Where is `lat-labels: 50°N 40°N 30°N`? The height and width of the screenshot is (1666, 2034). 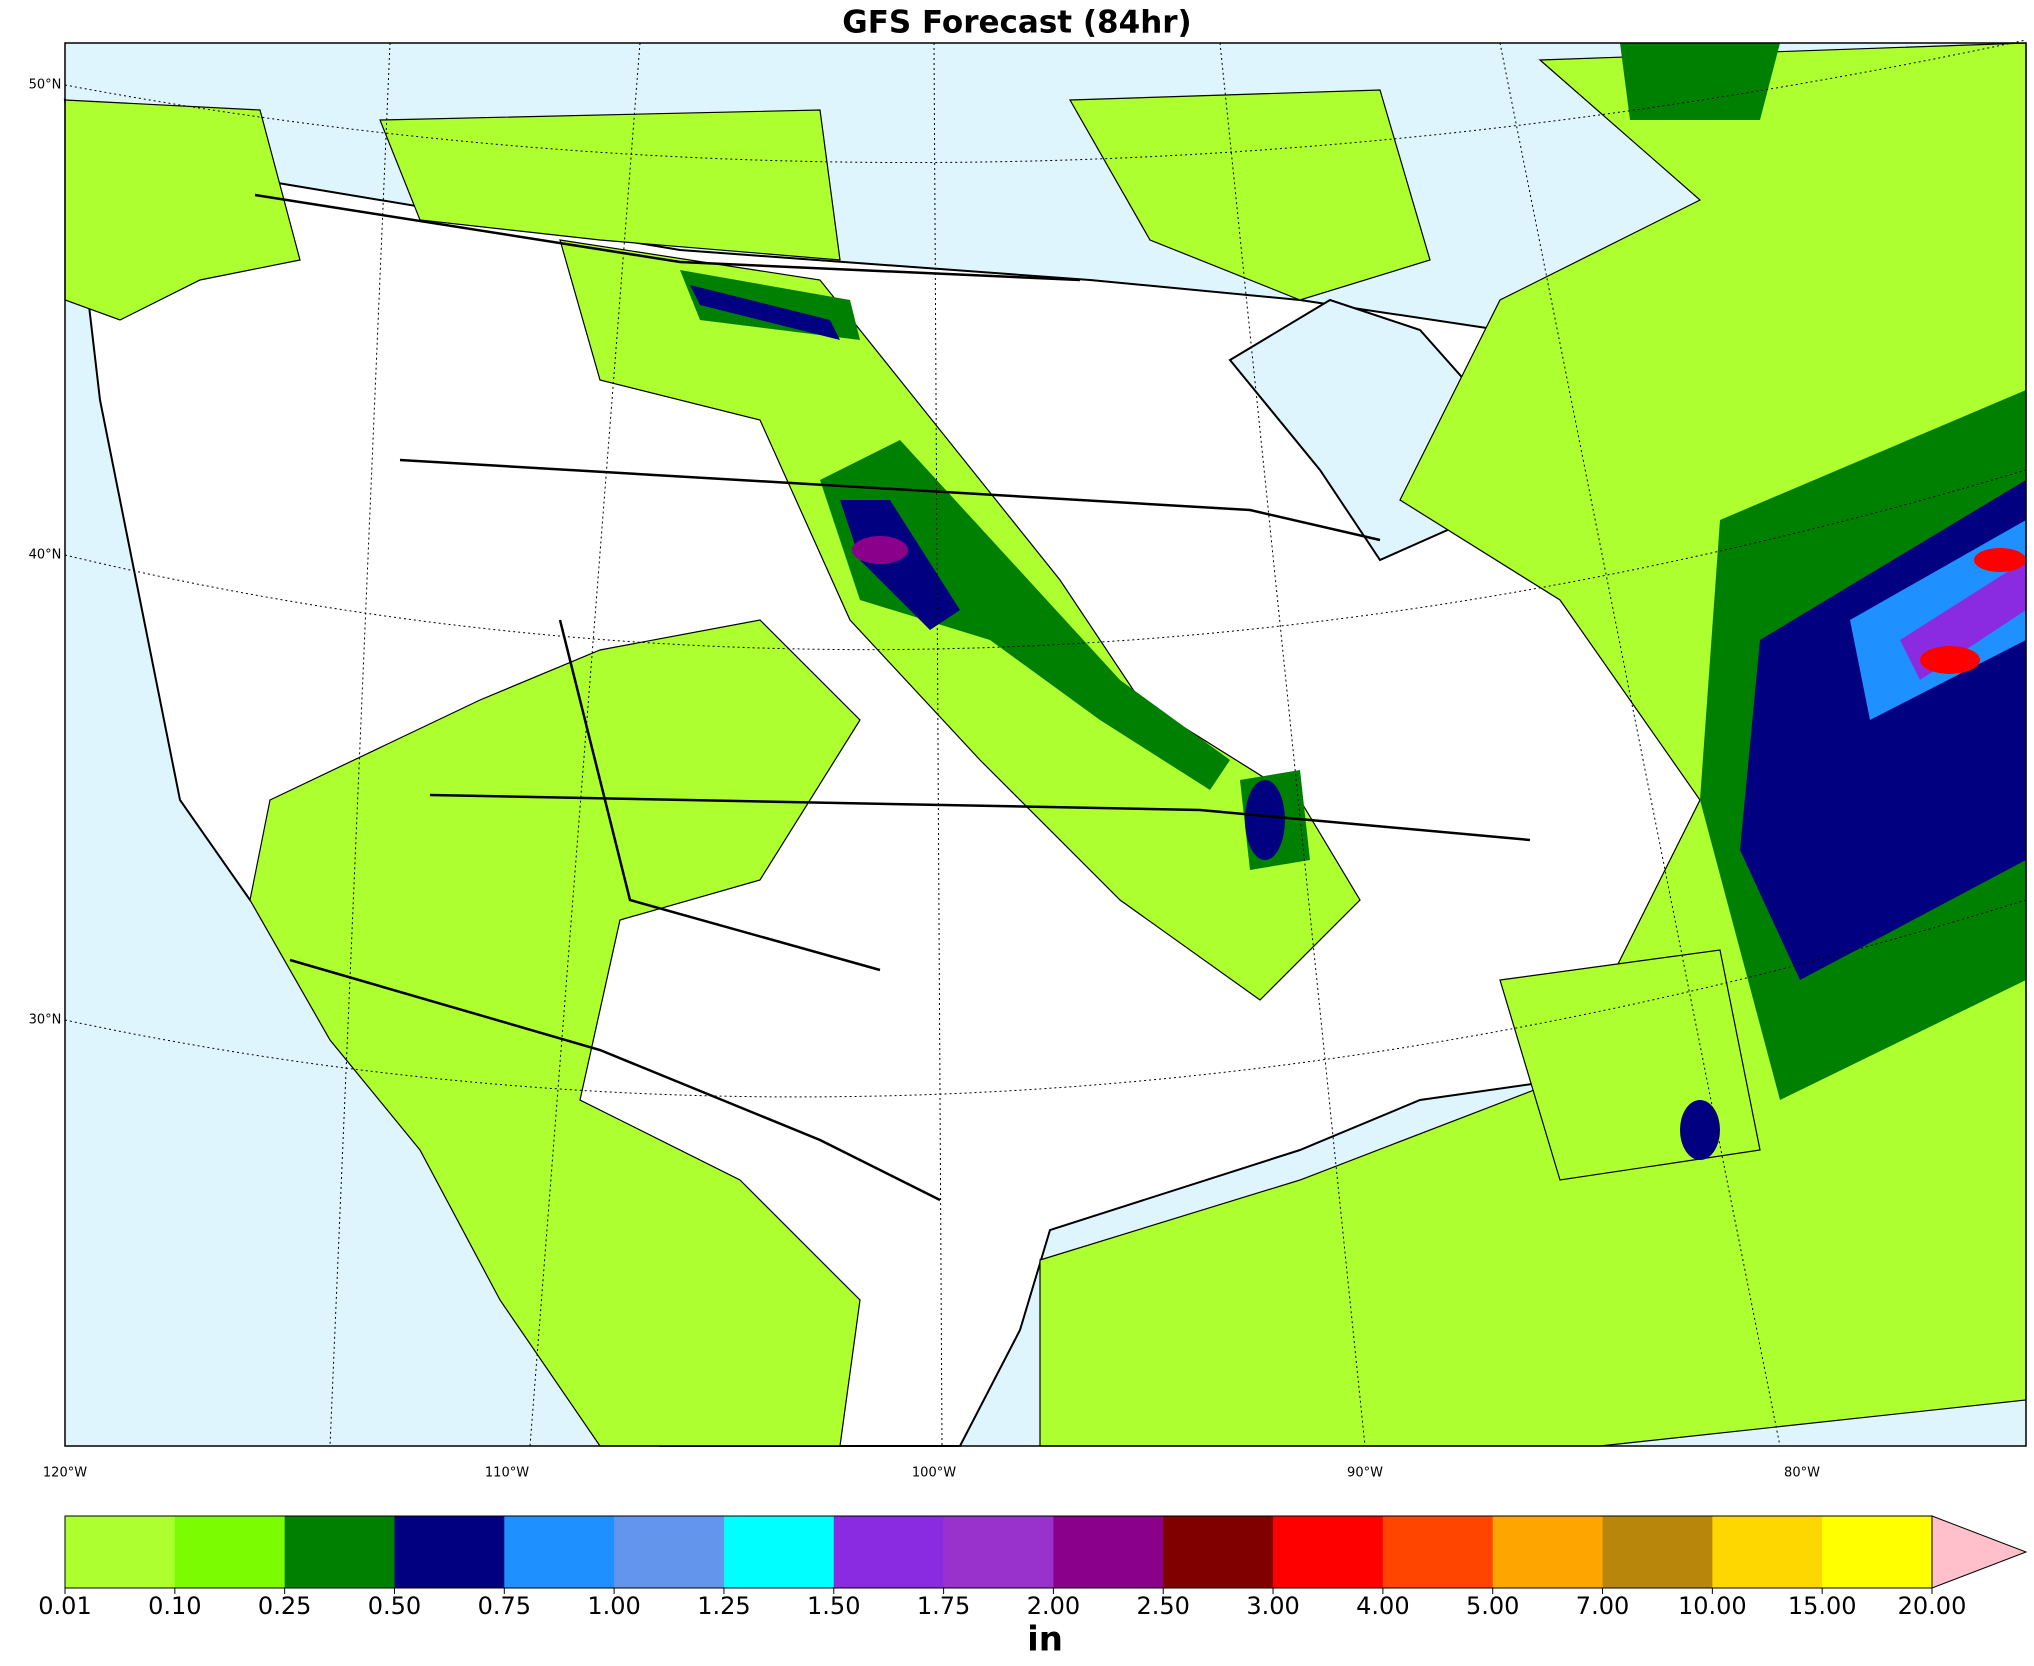
lat-labels: 50°N 40°N 30°N is located at coordinates (45, 553).